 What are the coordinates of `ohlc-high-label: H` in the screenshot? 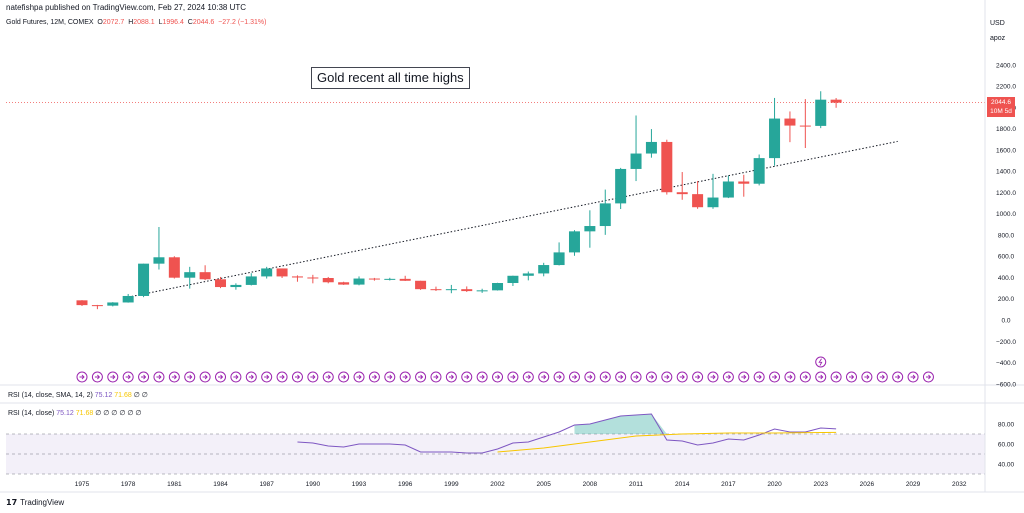 It's located at (131, 22).